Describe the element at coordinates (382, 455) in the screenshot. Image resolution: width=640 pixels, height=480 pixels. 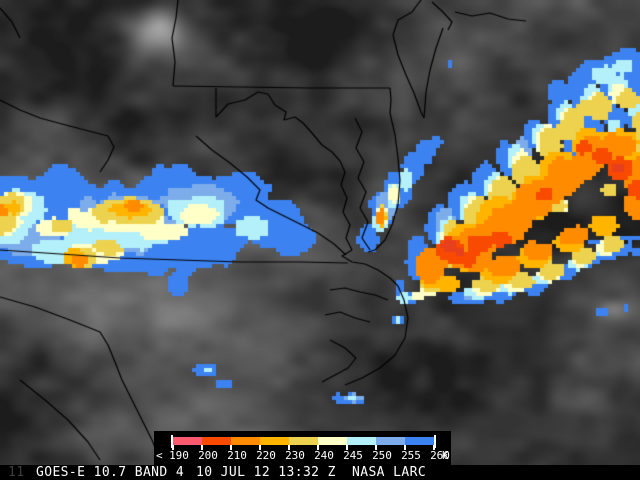
I see `legend-tick-label: 250` at that location.